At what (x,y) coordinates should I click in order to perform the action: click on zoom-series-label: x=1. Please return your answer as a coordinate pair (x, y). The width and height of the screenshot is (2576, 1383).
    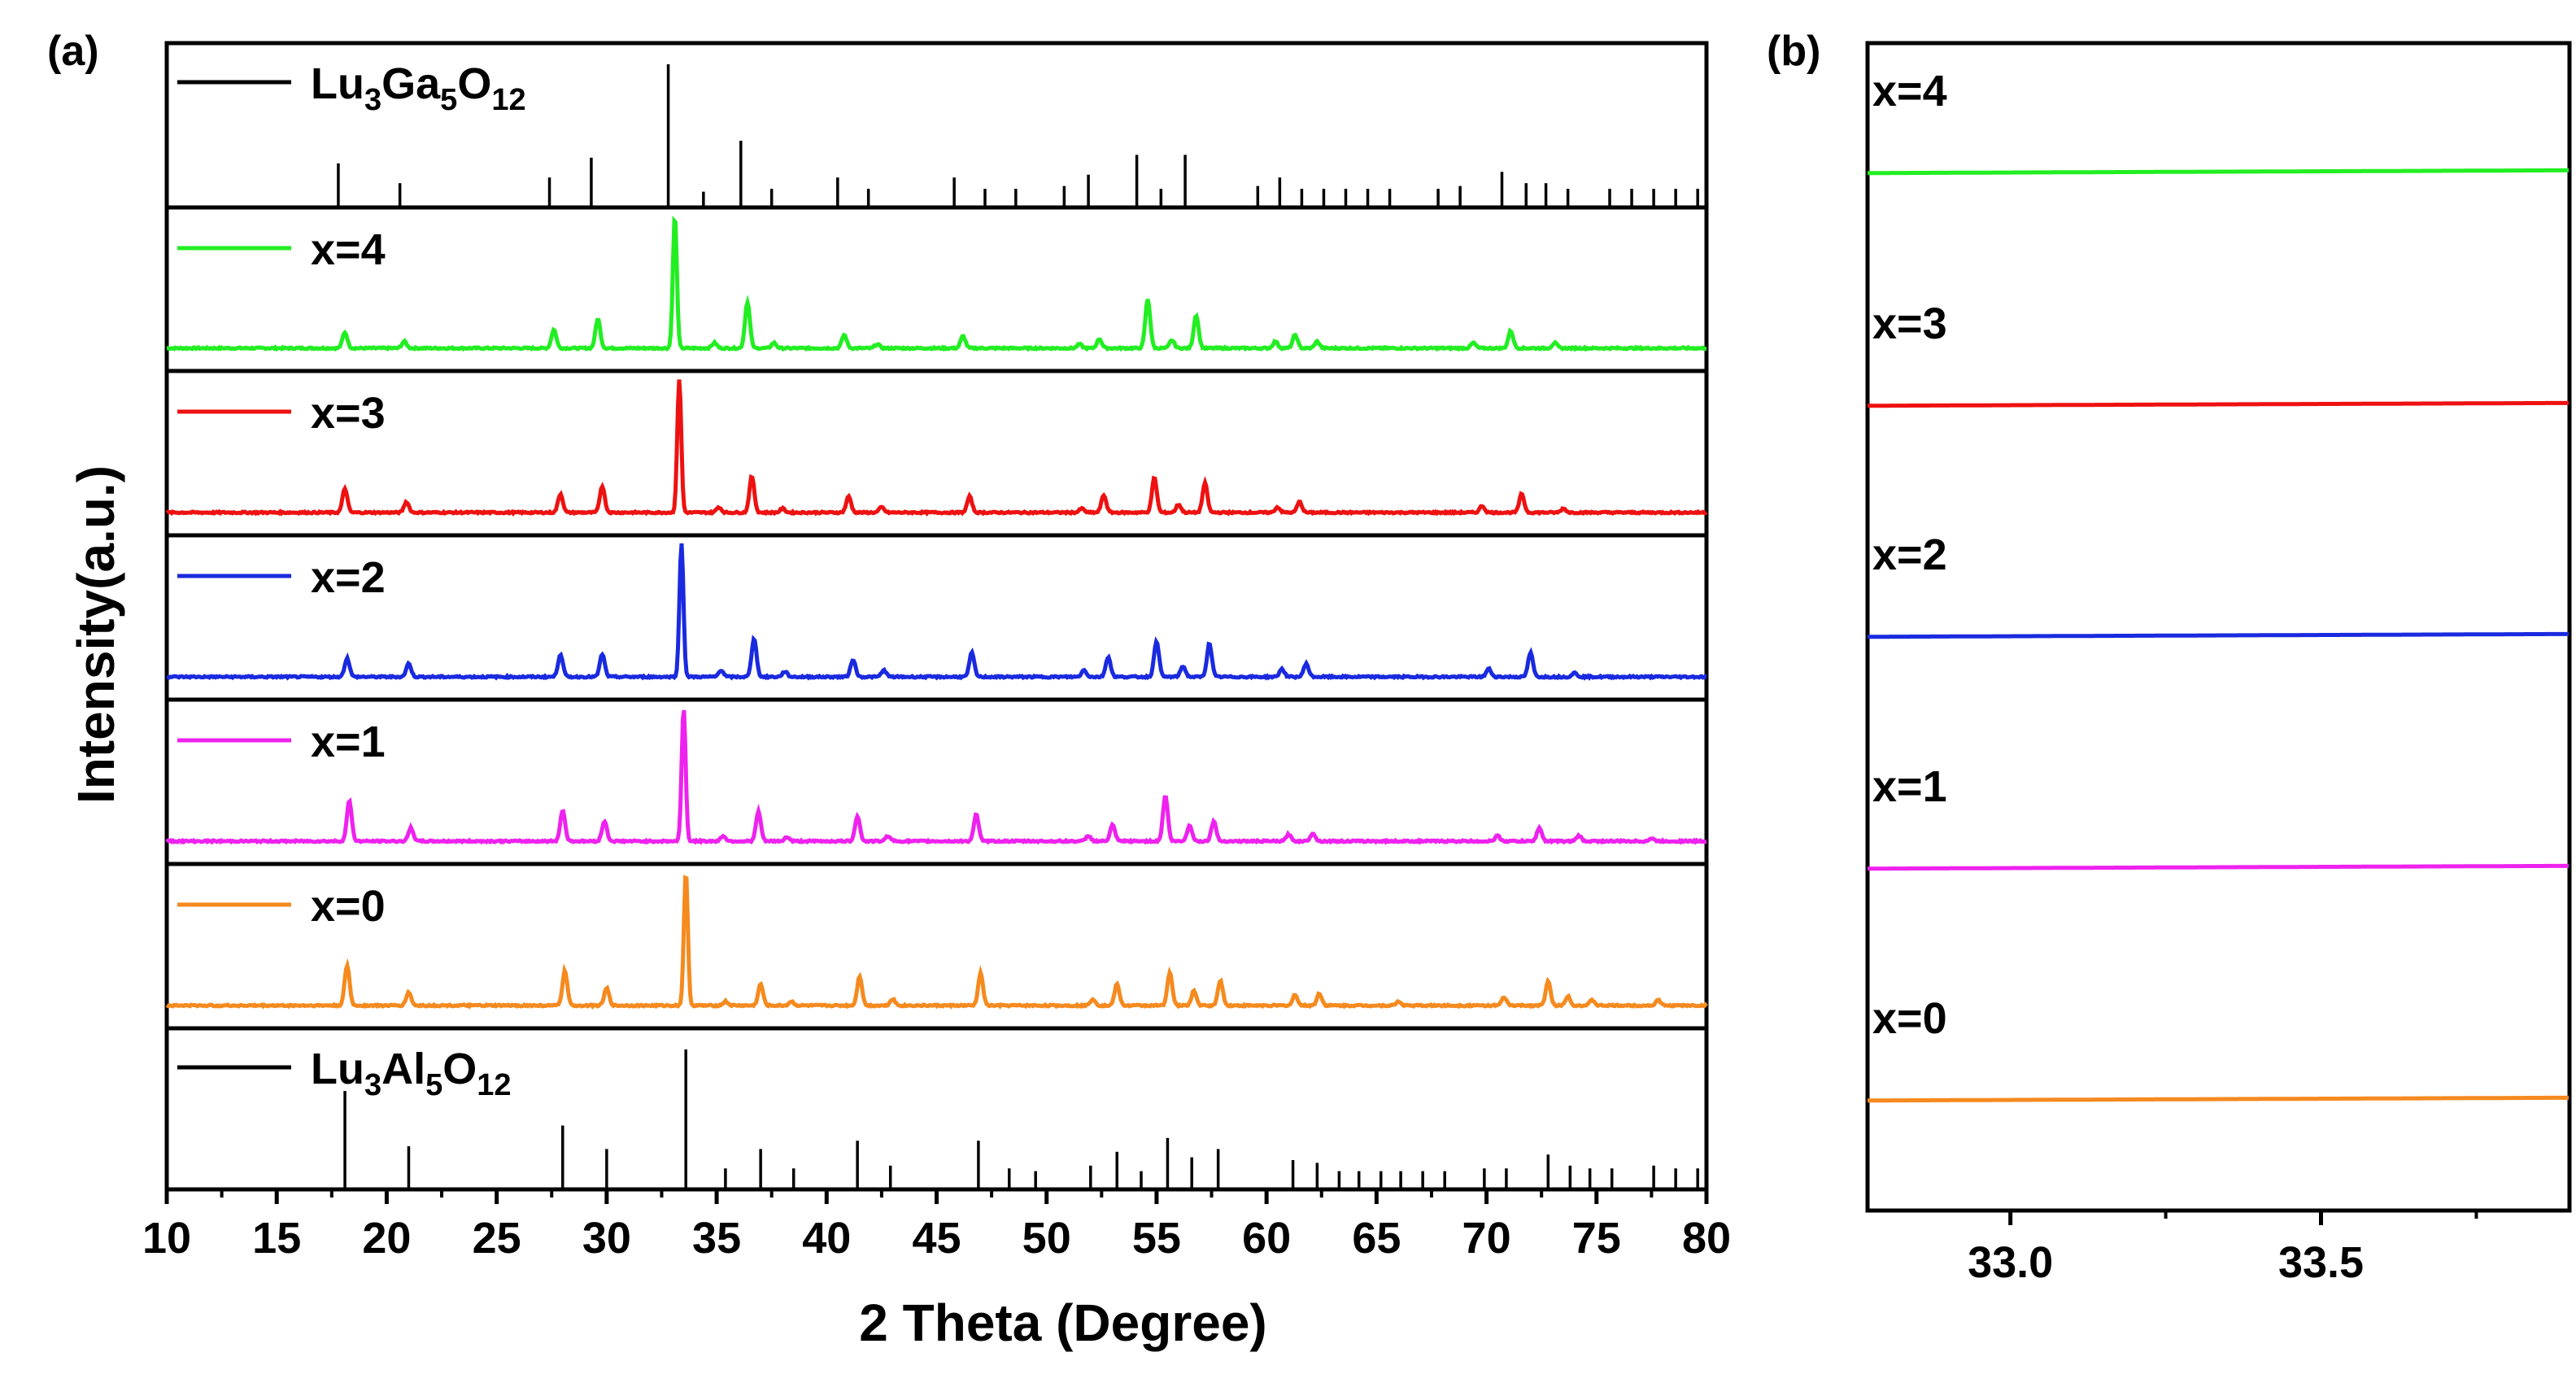
    Looking at the image, I should click on (1909, 786).